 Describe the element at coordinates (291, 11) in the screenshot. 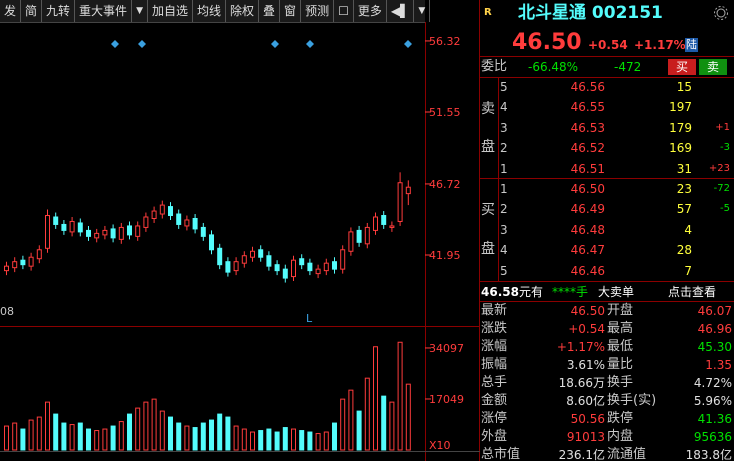

I see `tool-button: 窗` at that location.